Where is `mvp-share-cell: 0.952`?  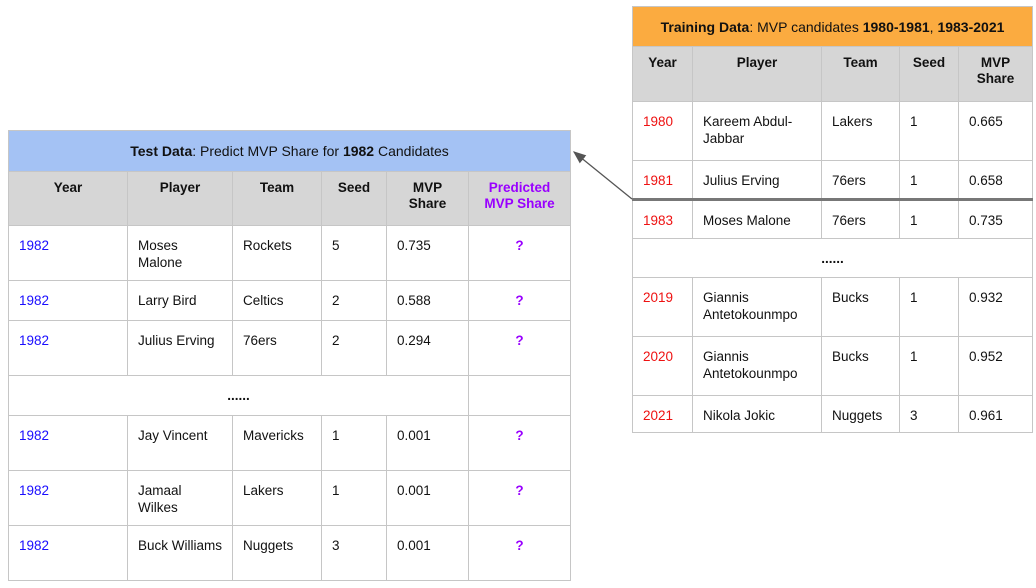 mvp-share-cell: 0.952 is located at coordinates (995, 366).